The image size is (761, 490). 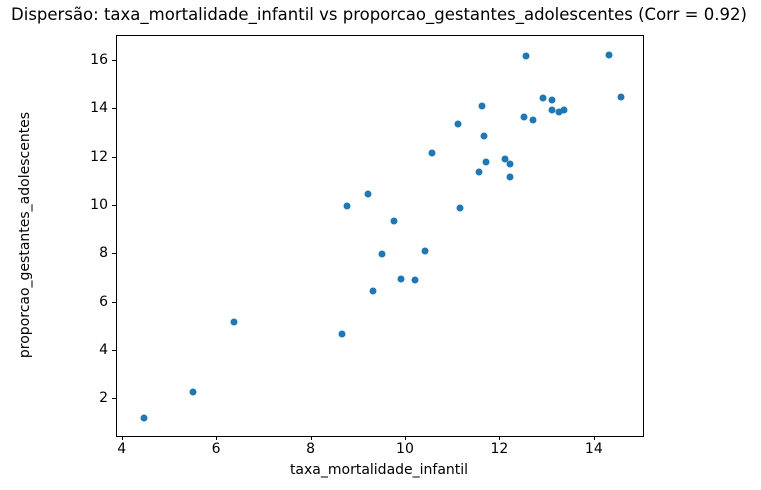 What do you see at coordinates (99, 156) in the screenshot?
I see `y-tick-label: 12` at bounding box center [99, 156].